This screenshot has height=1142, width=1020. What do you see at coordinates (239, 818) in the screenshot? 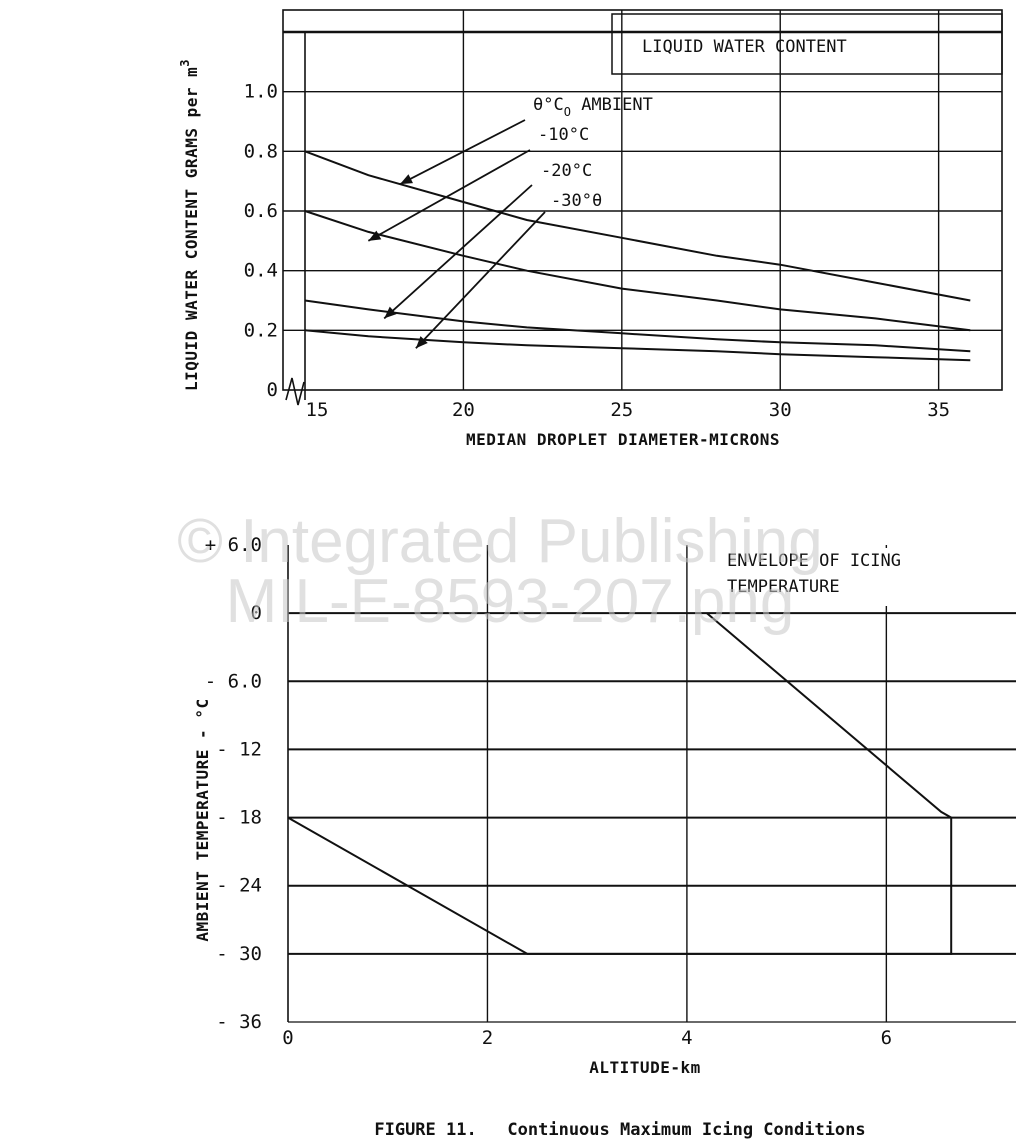
I see `bottom-chart-y-tick-label: - 18` at bounding box center [239, 818].